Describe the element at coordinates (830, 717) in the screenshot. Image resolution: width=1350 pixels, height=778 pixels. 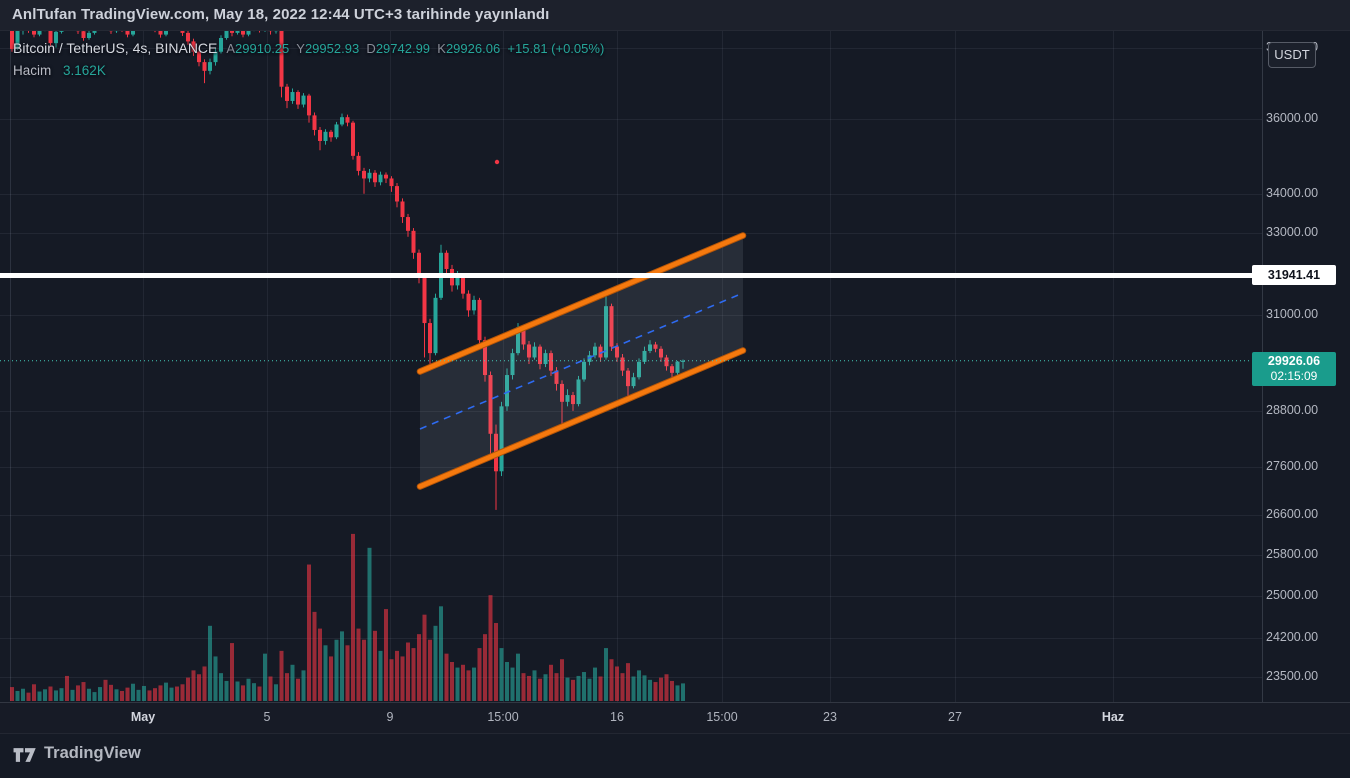
I see `time-axis-label: 23` at that location.